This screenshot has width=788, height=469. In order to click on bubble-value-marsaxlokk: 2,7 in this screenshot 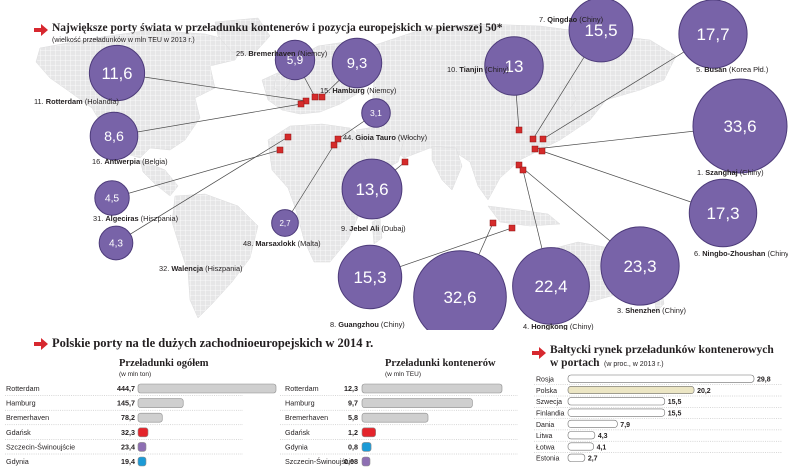, I will do `click(285, 223)`.